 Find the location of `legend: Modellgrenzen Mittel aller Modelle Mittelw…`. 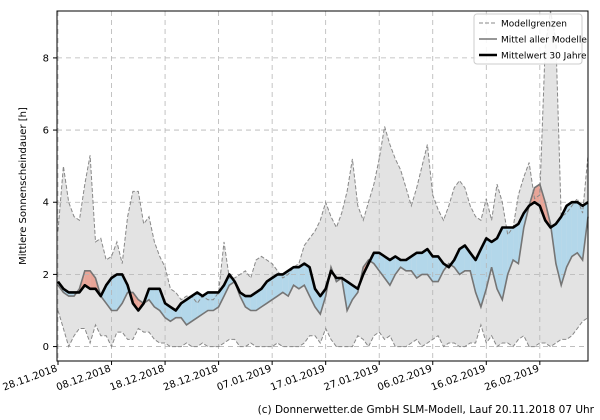

legend: Modellgrenzen Mittel aller Modelle Mittelw… is located at coordinates (530, 39).